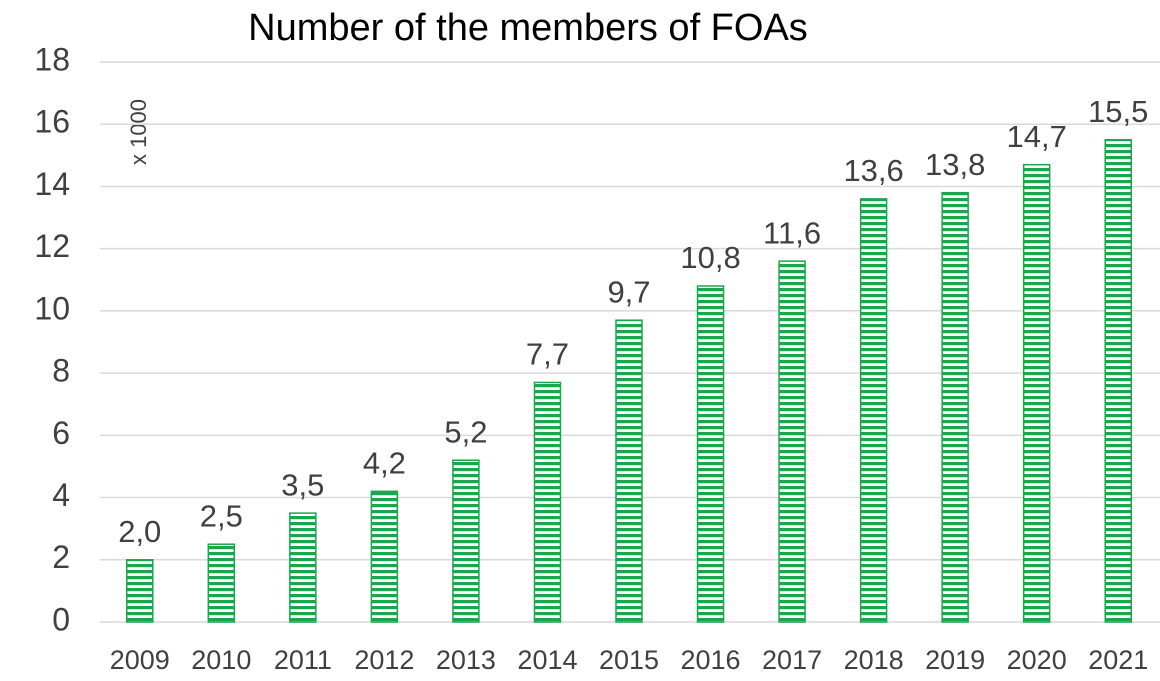 The image size is (1160, 681). I want to click on x-tick-label: 2012, so click(384, 660).